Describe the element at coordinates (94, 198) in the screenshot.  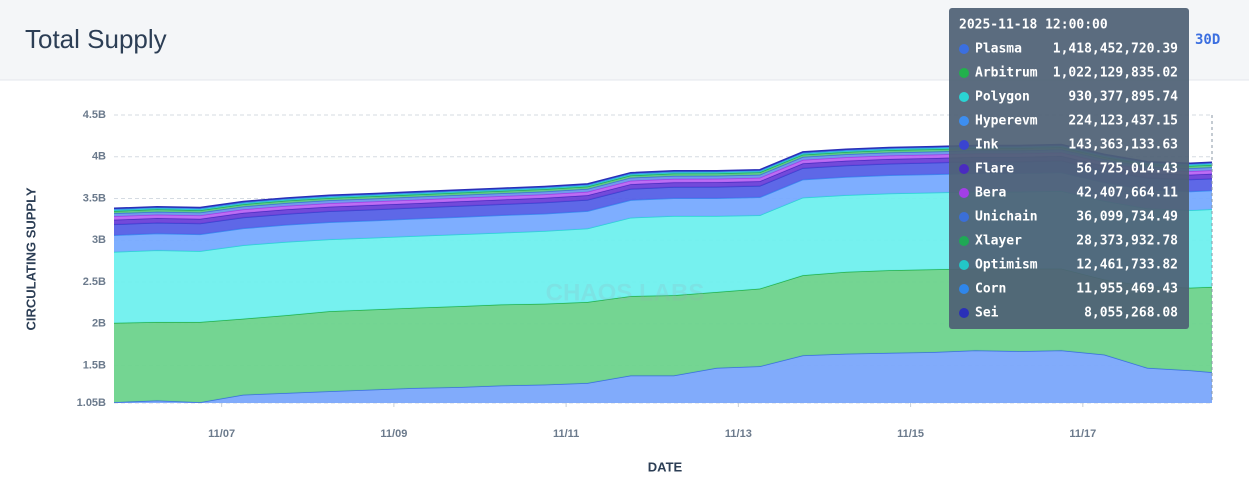
I see `y-tick-label: 3.5B` at that location.